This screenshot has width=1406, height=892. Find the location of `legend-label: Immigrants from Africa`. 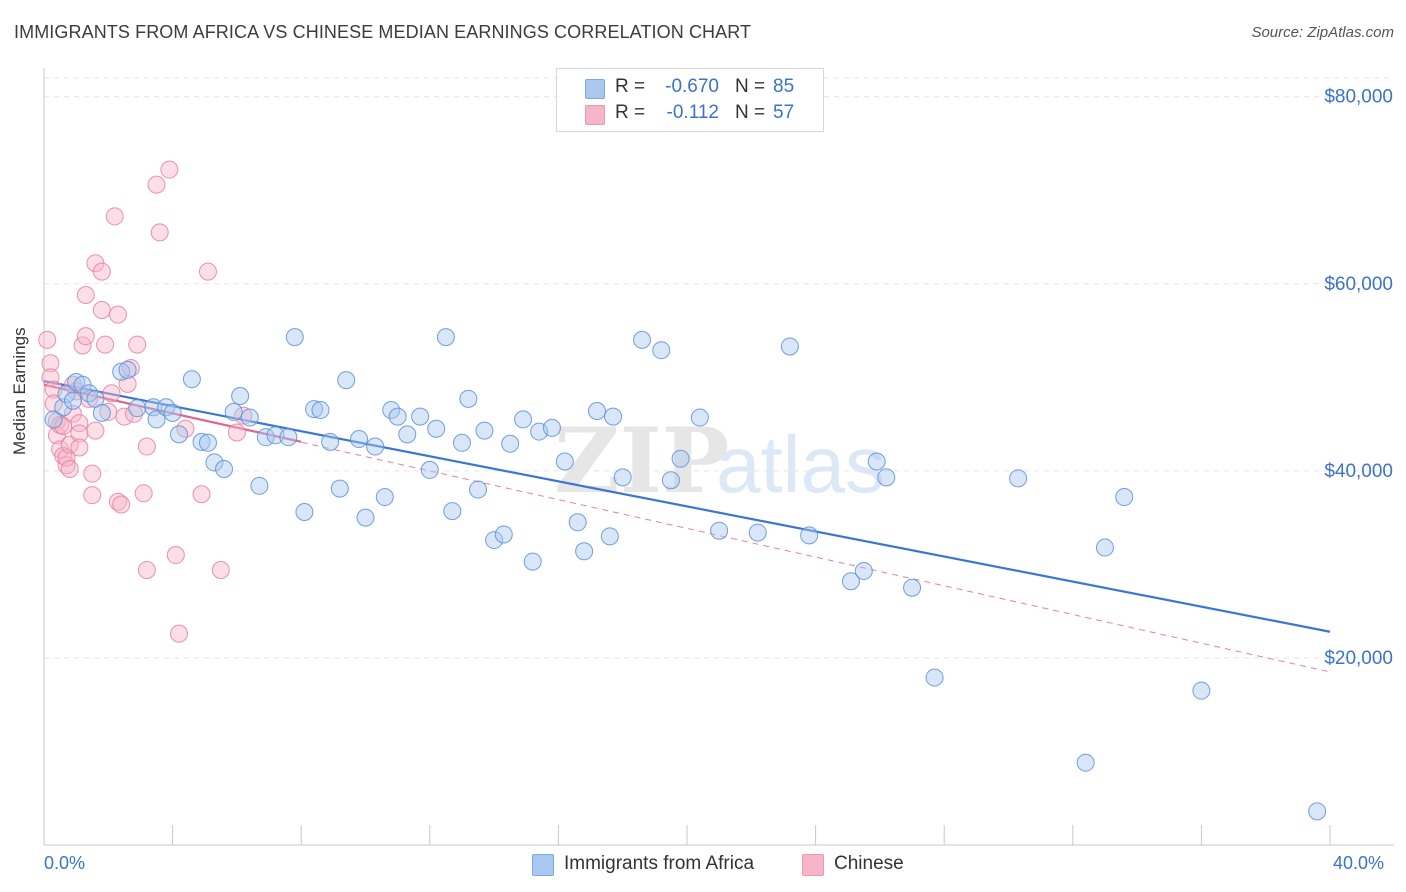

legend-label: Immigrants from Africa is located at coordinates (659, 863).